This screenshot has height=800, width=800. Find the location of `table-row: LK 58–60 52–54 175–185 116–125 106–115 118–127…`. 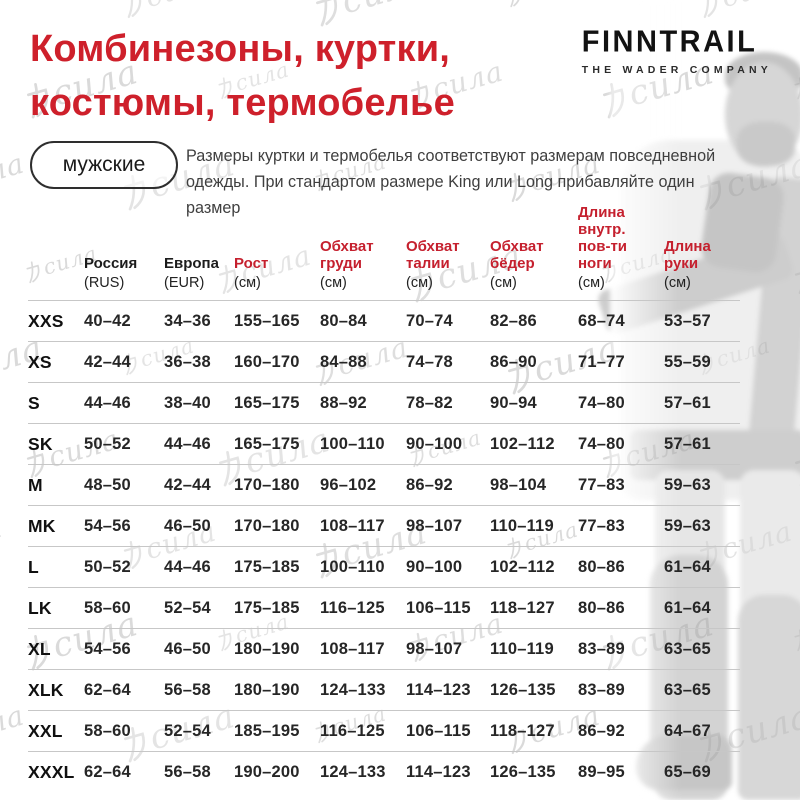

table-row: LK 58–60 52–54 175–185 116–125 106–115 118–127… is located at coordinates (384, 607).